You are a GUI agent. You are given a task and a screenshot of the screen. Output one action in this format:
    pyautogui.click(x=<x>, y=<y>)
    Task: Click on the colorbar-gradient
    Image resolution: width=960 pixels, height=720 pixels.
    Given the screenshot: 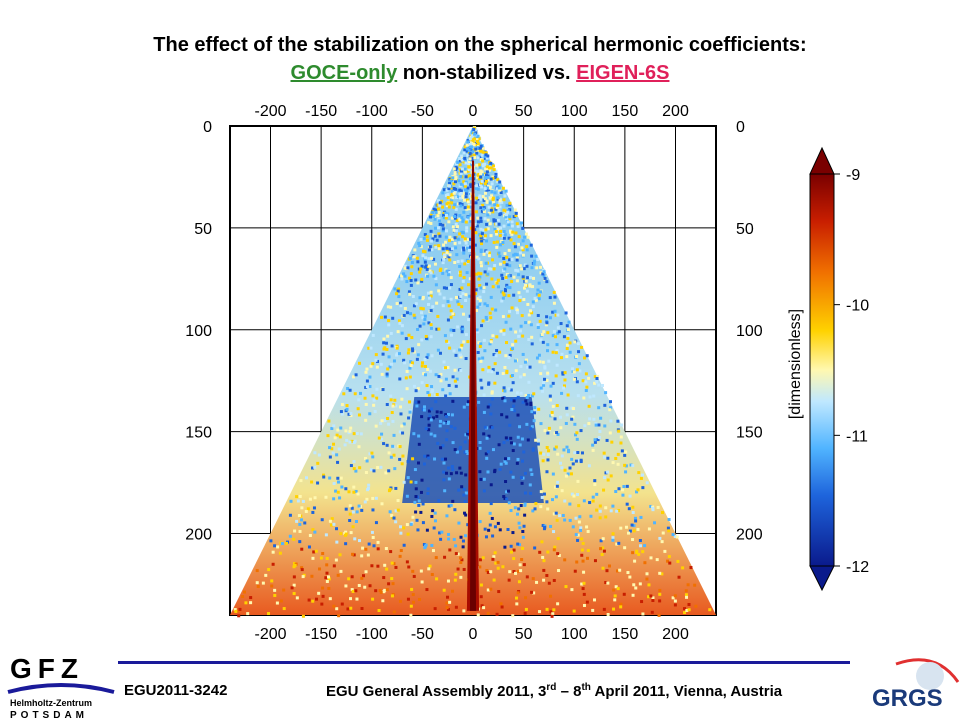 What is the action you would take?
    pyautogui.click(x=822, y=370)
    